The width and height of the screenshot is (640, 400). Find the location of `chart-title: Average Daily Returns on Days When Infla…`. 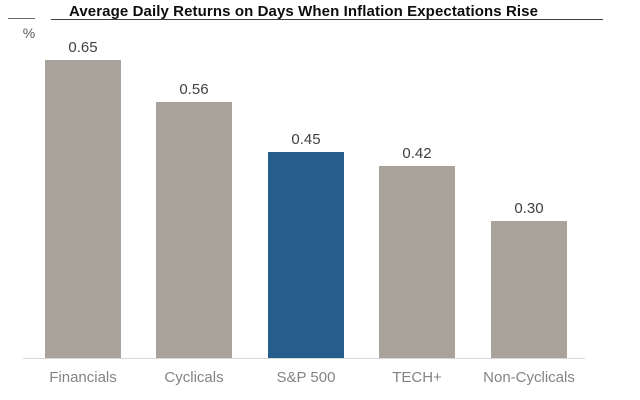

chart-title: Average Daily Returns on Days When Infla… is located at coordinates (303, 11).